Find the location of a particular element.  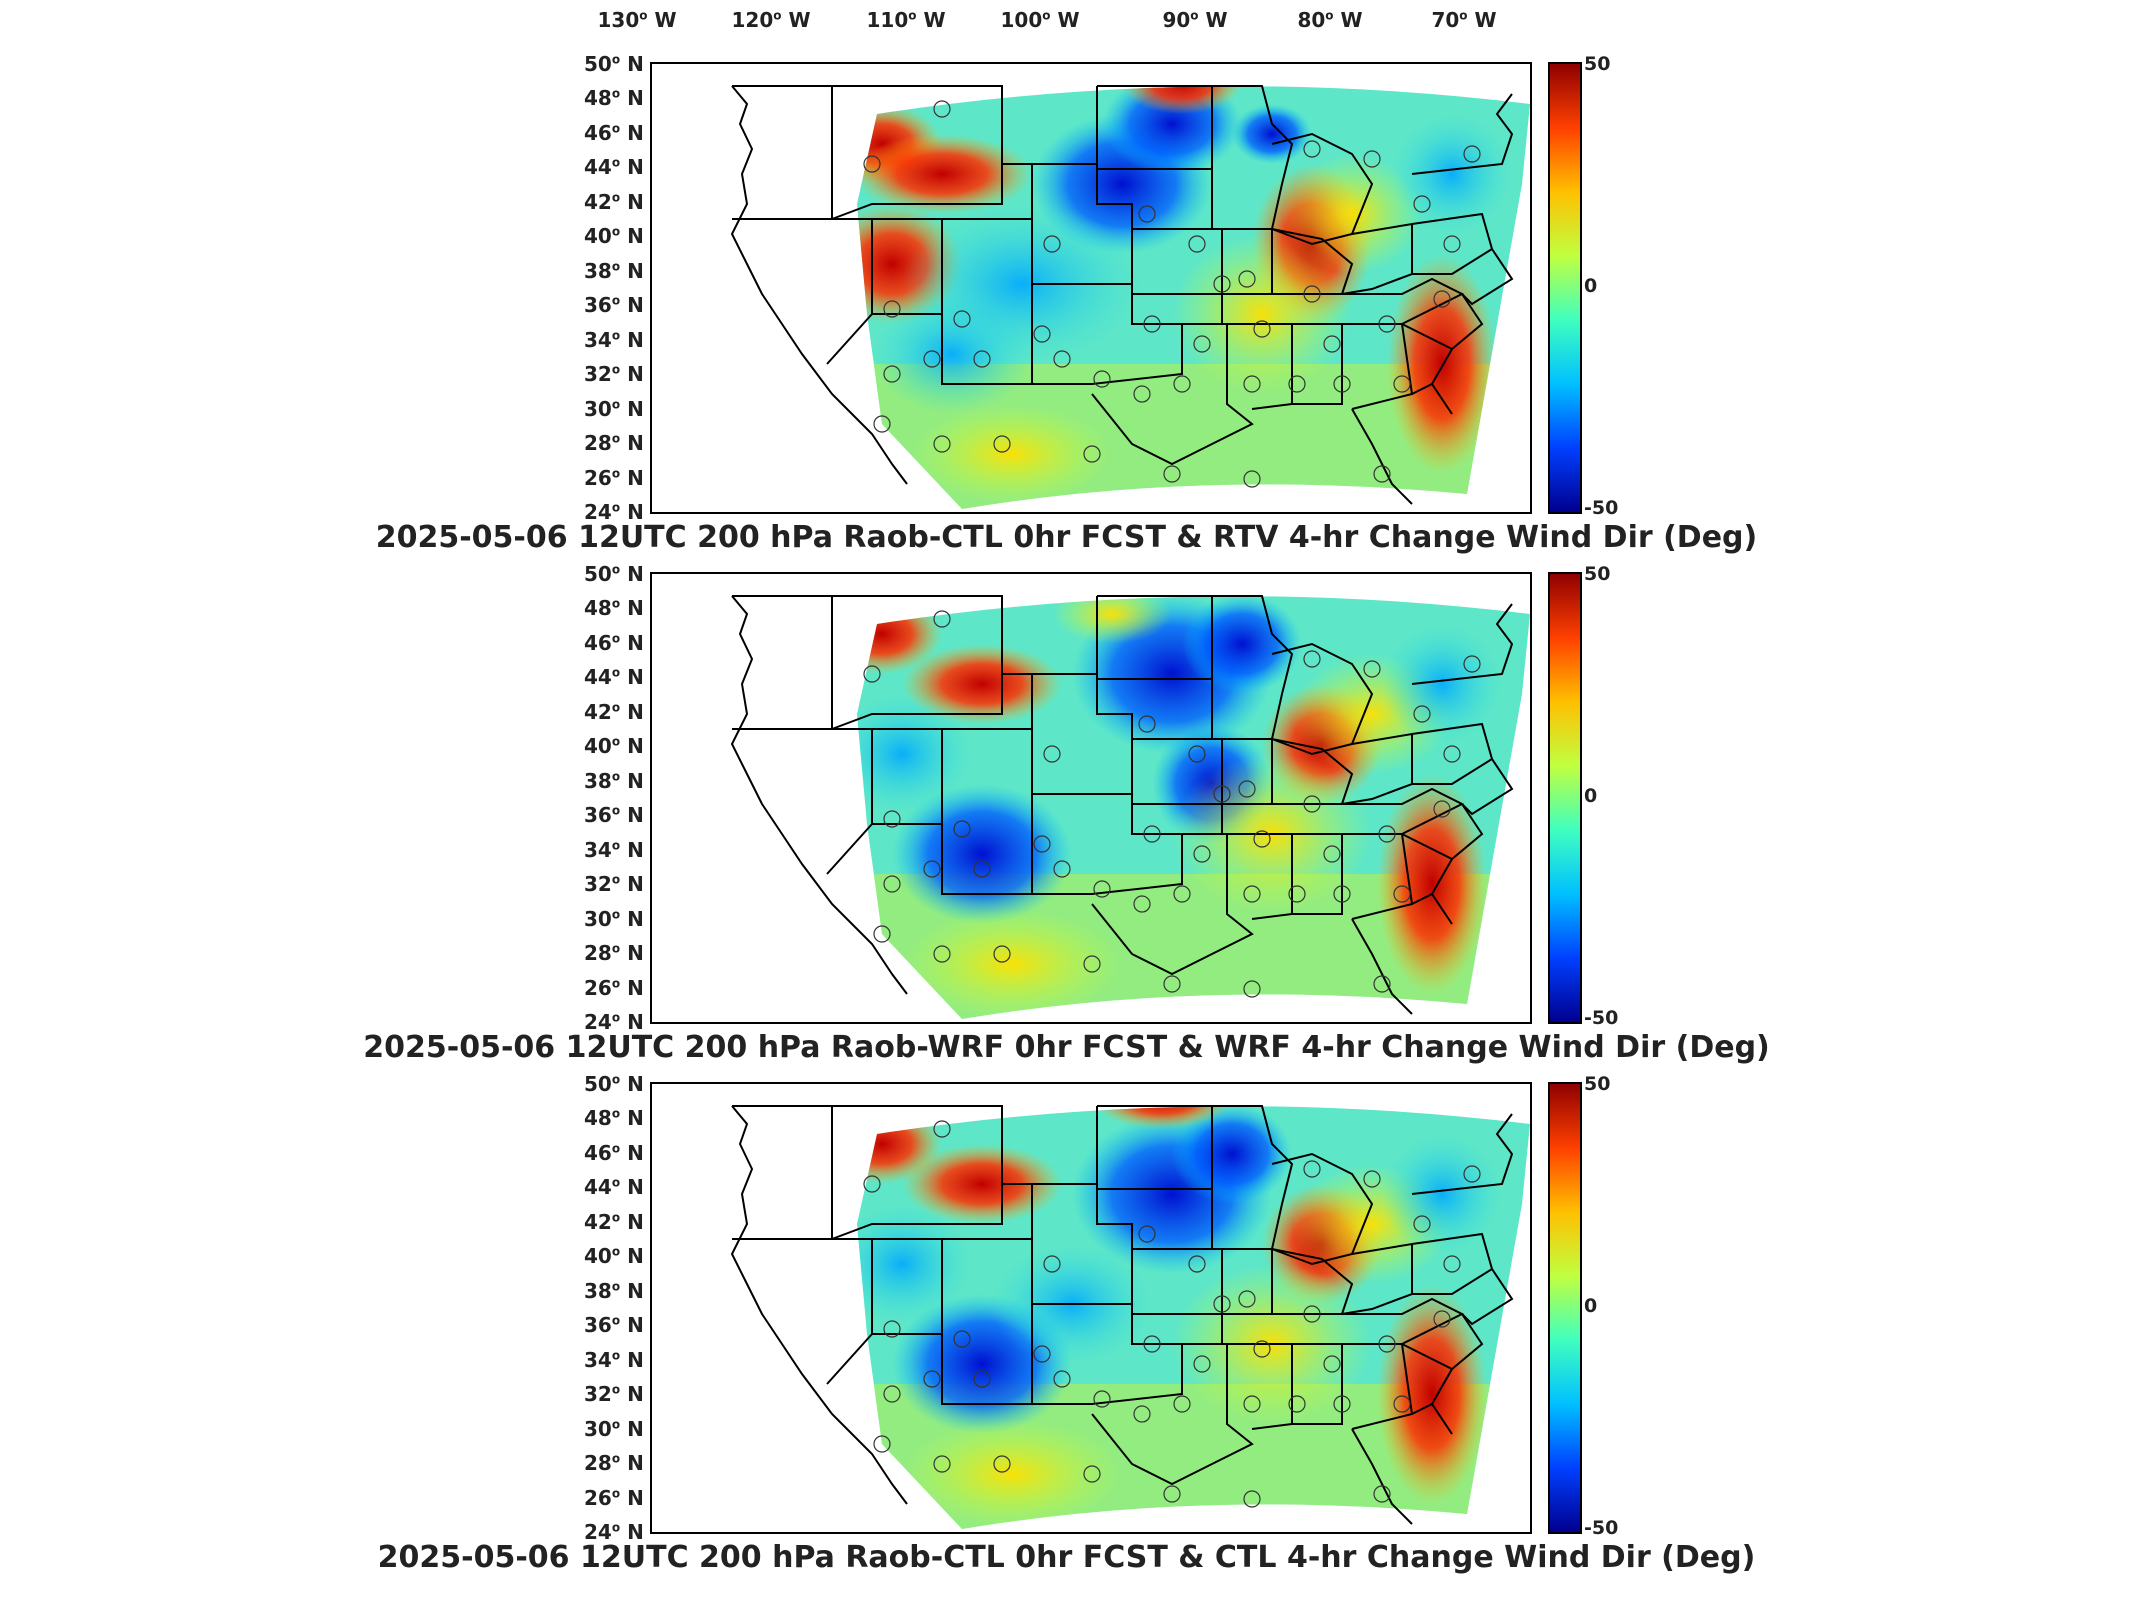

colorbar-mid-label: 0 is located at coordinates (1591, 286).